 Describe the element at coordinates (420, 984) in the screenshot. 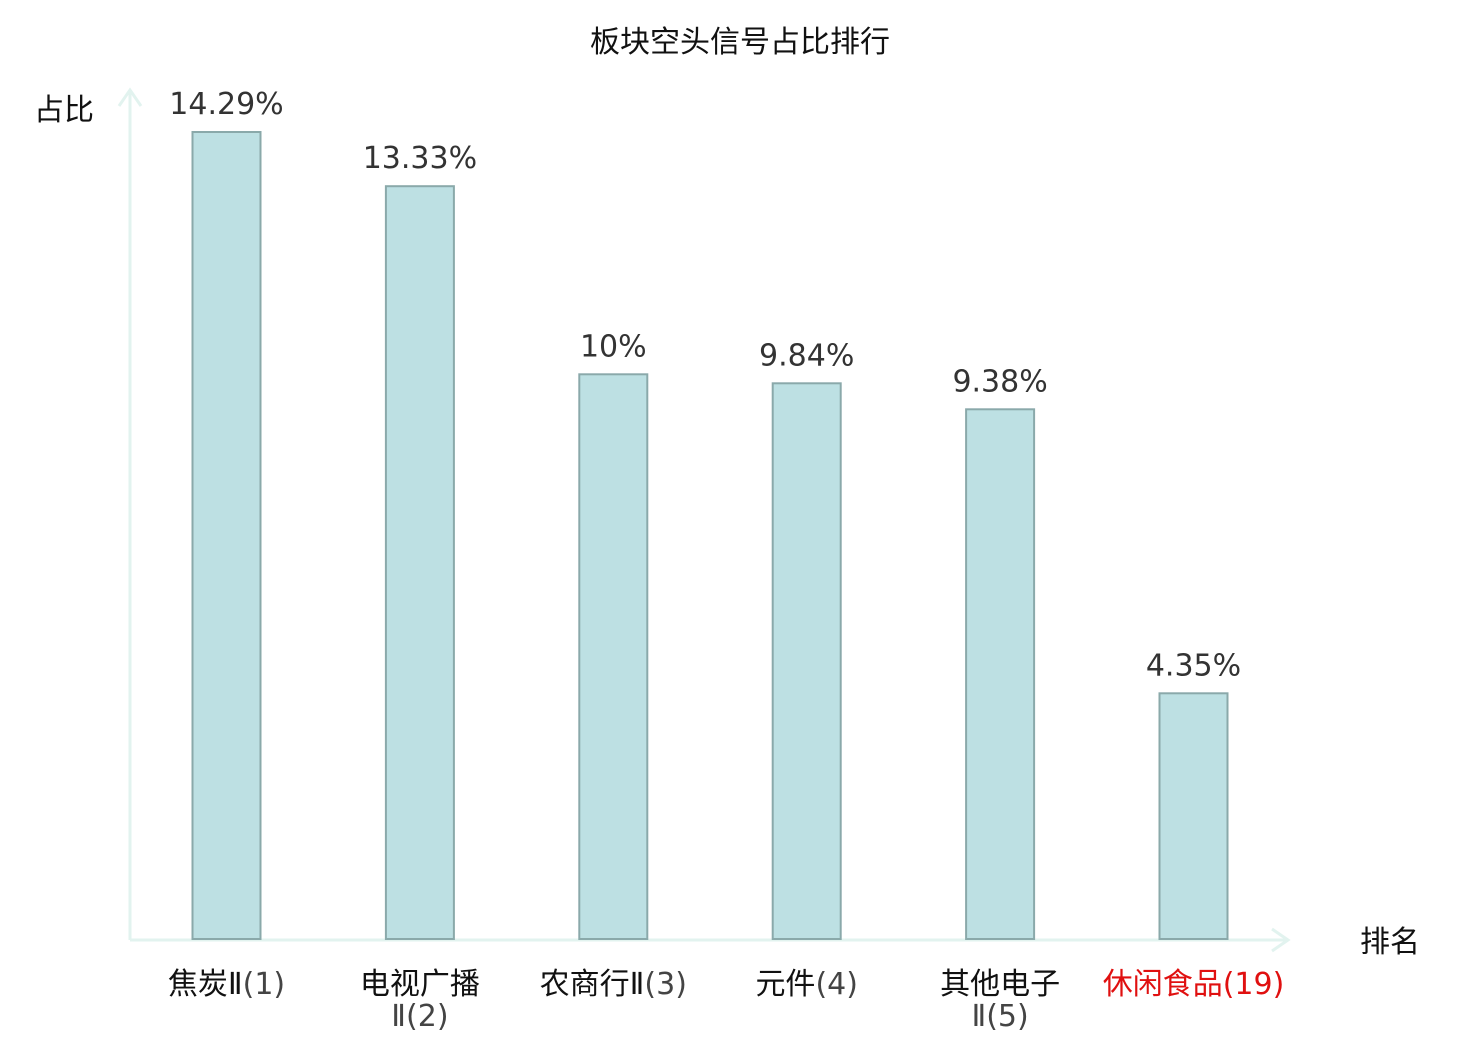

I see `category-name: 电视广播` at that location.